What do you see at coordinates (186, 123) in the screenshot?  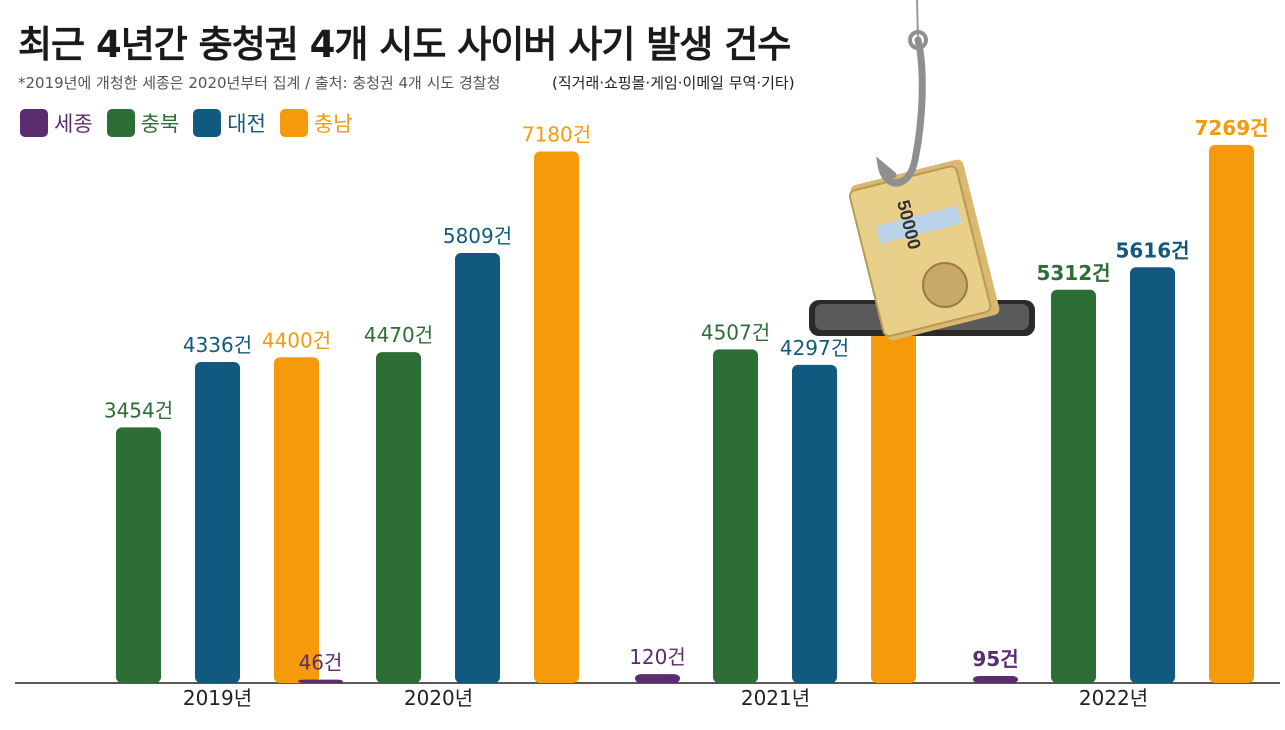 I see `legend: 세종 충북 대전 충남` at bounding box center [186, 123].